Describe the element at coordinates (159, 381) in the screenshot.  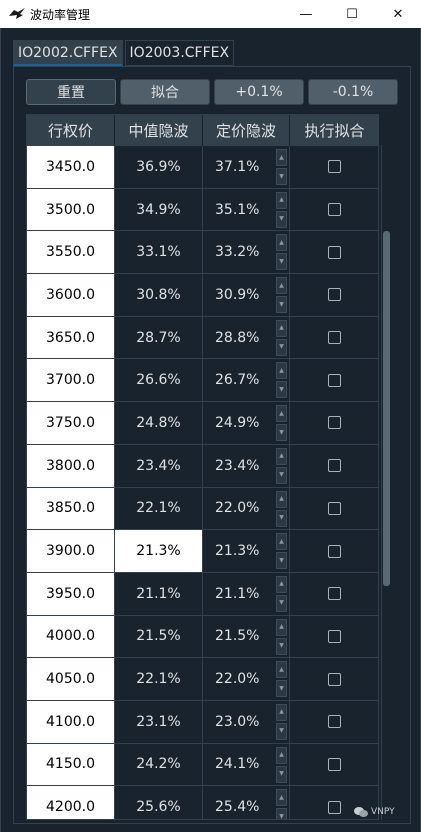
I see `mid-vol-cell: 26.6%` at that location.